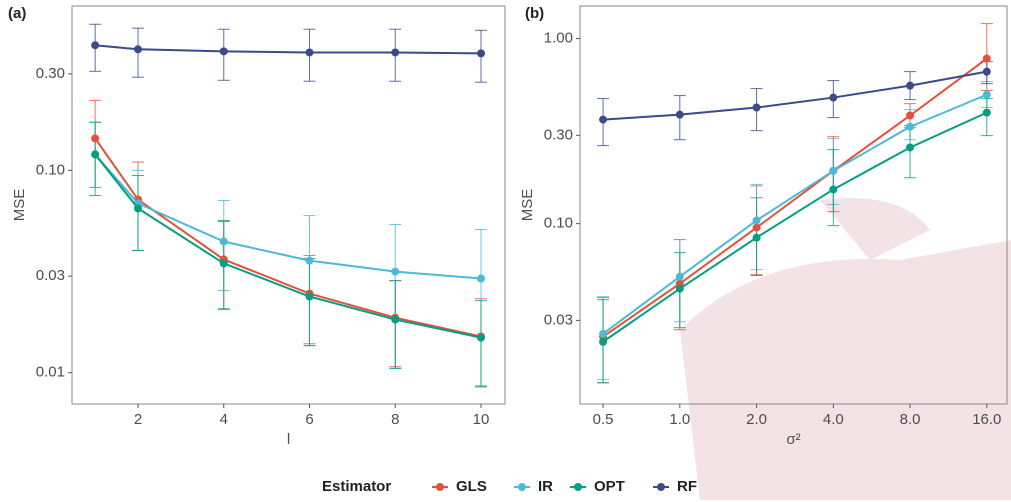 This screenshot has height=502, width=1011. What do you see at coordinates (833, 419) in the screenshot?
I see `x-tick-label: 4.0` at bounding box center [833, 419].